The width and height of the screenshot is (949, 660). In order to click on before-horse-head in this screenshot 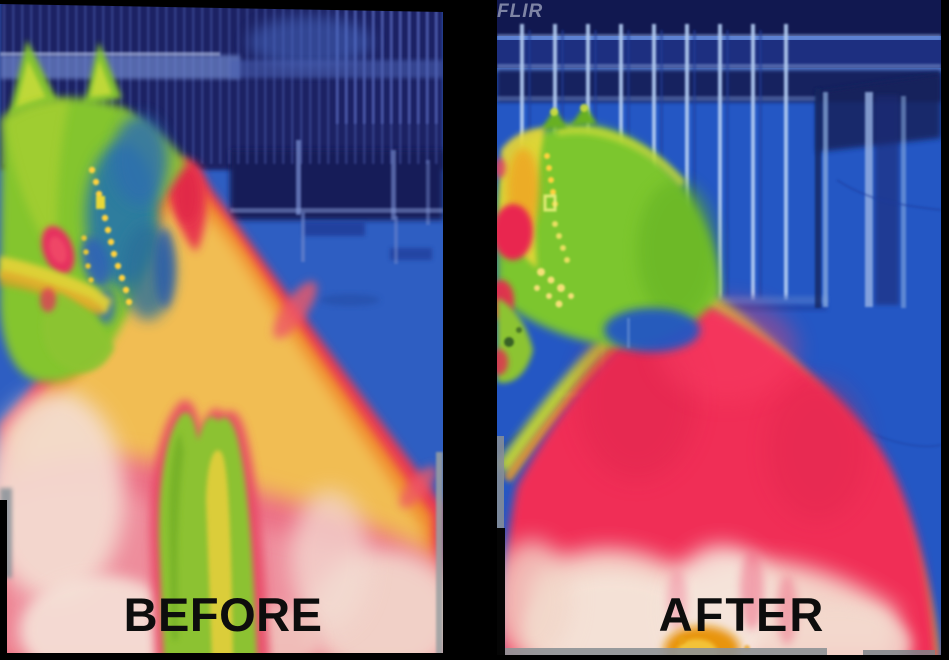, I will do `click(93, 211)`.